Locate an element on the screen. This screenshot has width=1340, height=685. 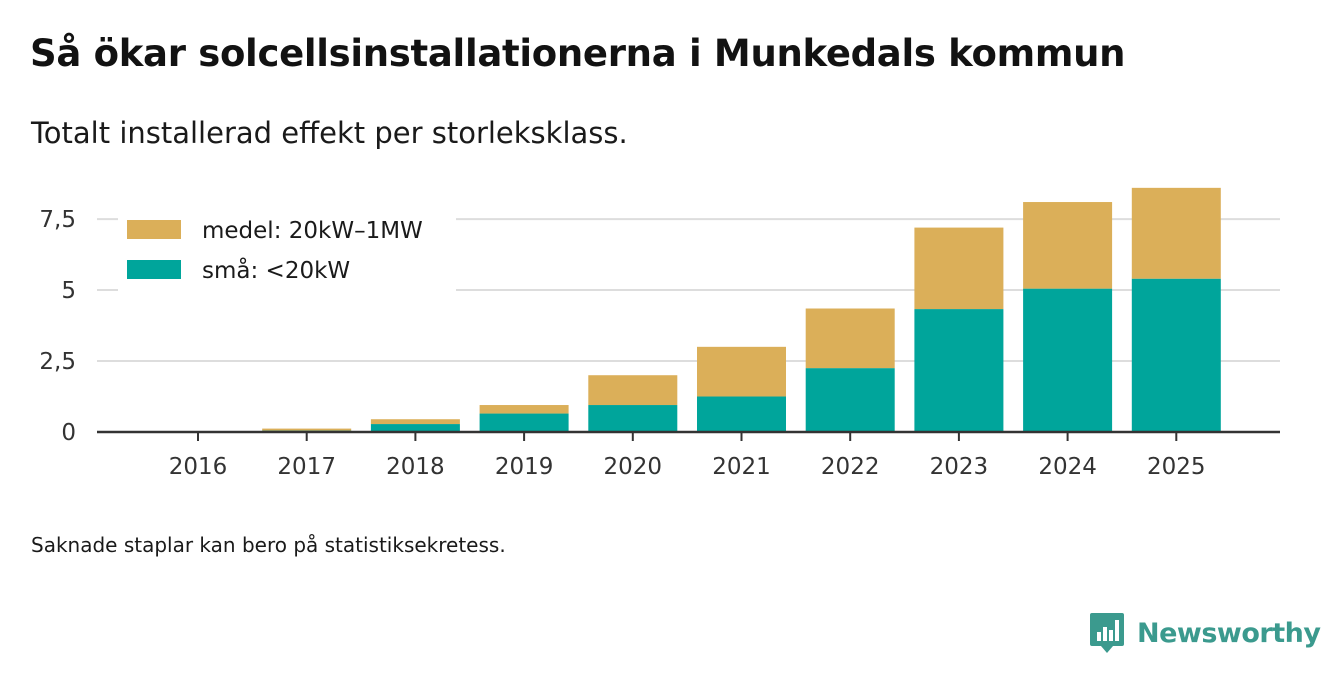
x-tick-label: 2021 is located at coordinates (741, 467).